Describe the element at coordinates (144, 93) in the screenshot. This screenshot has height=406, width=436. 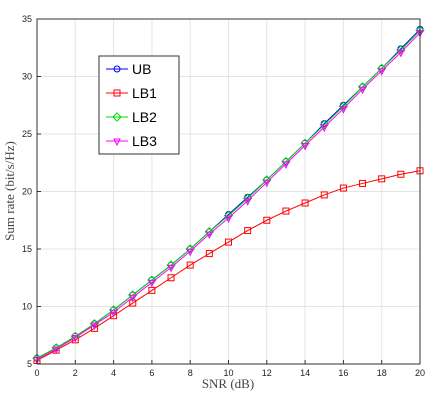
I see `legend-label-lb1: LB1` at that location.